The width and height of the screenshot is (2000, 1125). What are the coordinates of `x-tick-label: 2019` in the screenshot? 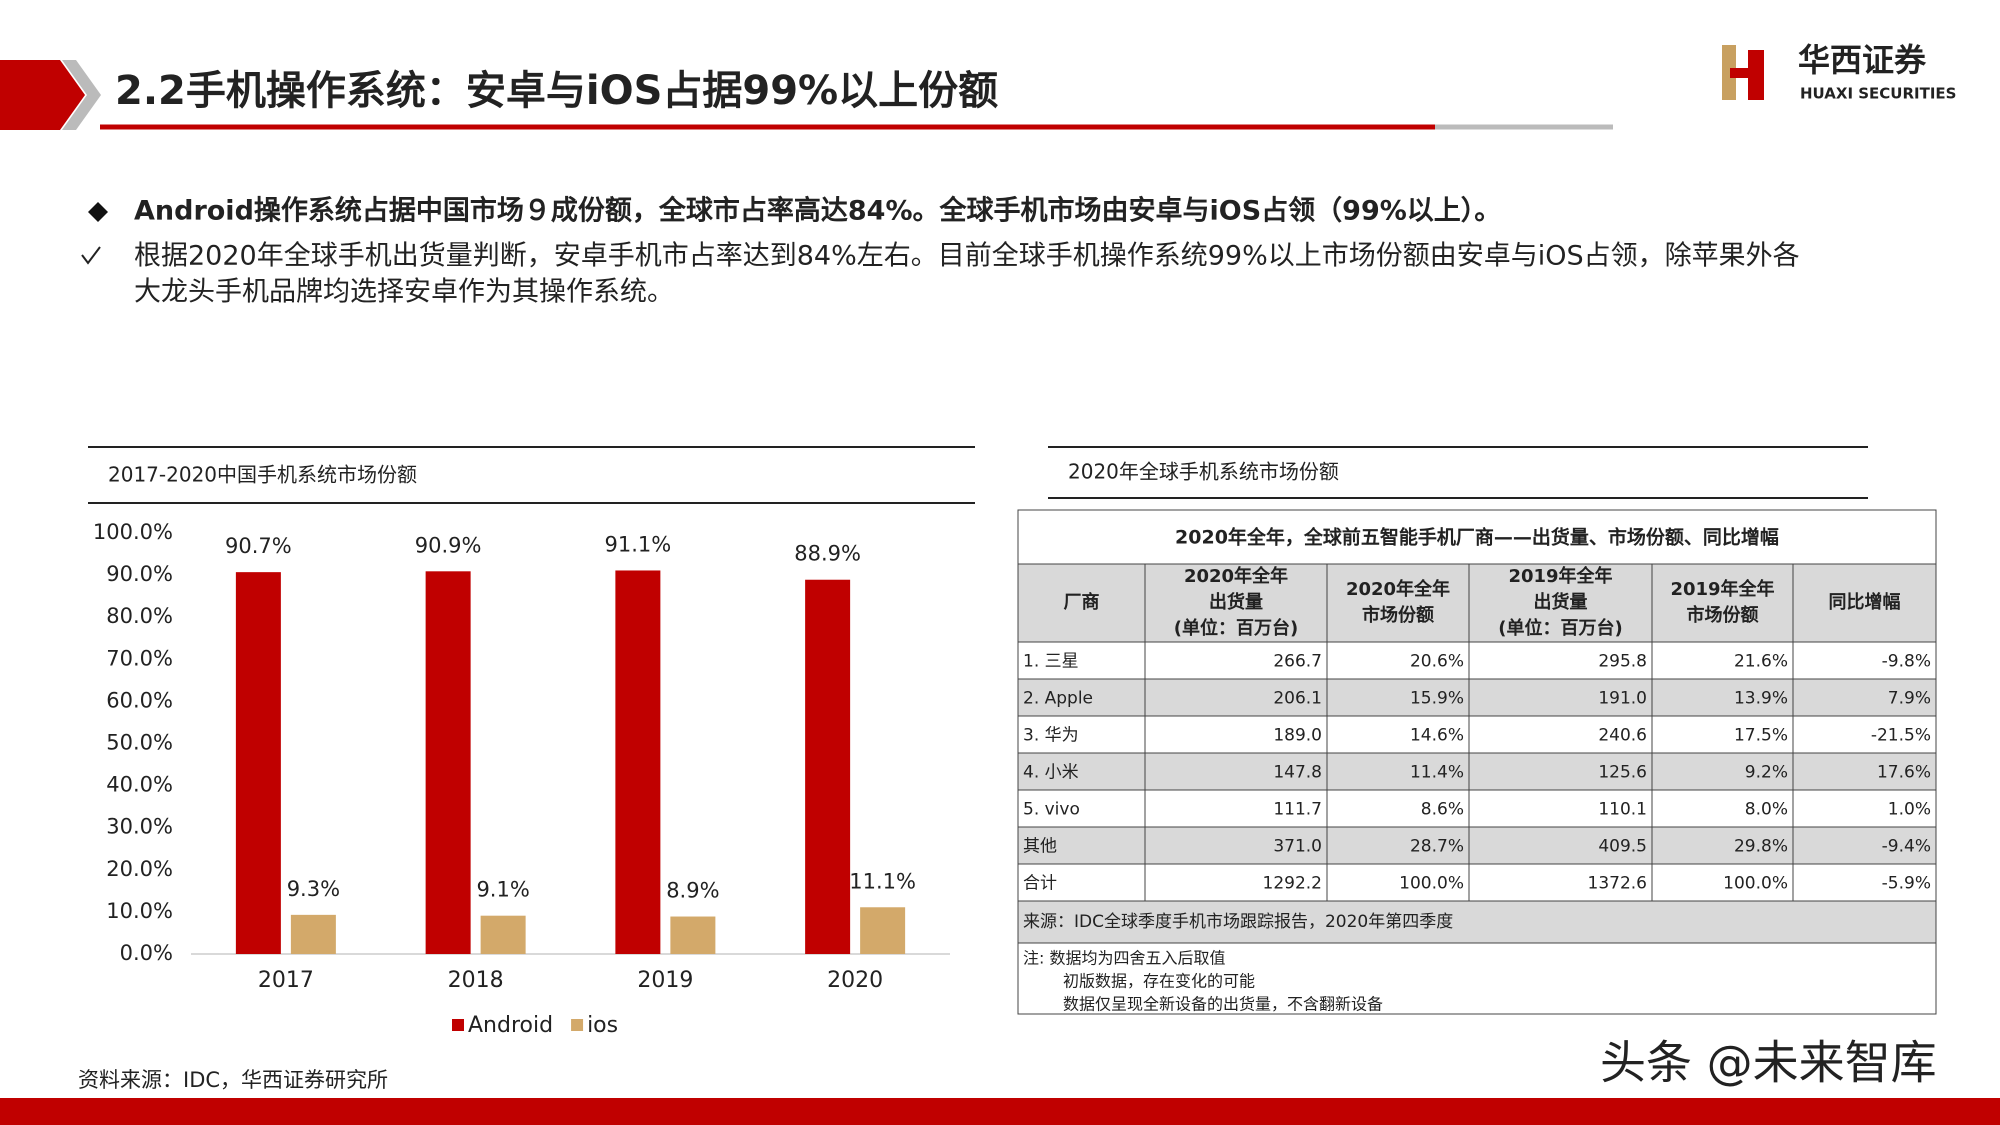 It's located at (665, 980).